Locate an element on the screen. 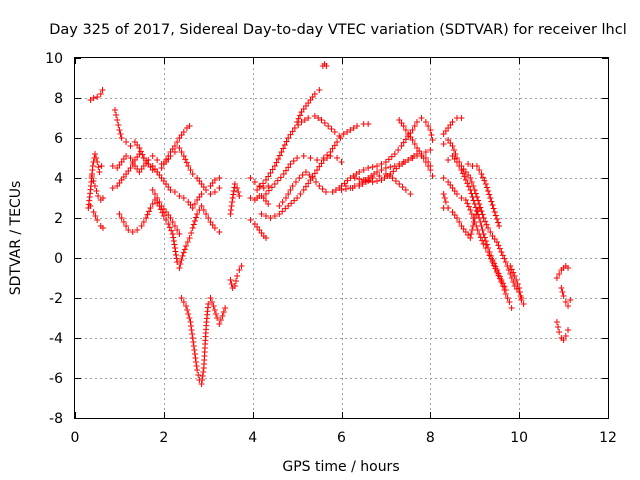 This screenshot has width=640, height=480. series-track-ag is located at coordinates (517, 285).